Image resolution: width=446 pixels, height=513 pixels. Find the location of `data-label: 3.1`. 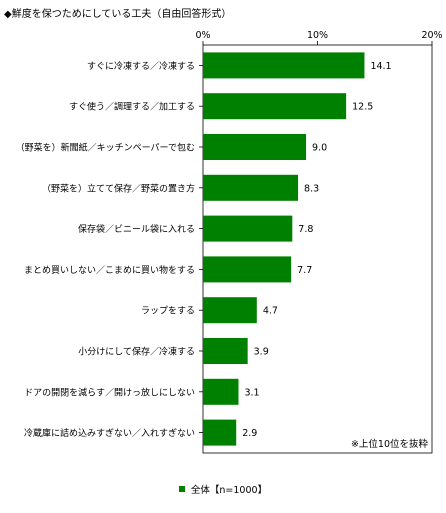

data-label: 3.1 is located at coordinates (251, 392).